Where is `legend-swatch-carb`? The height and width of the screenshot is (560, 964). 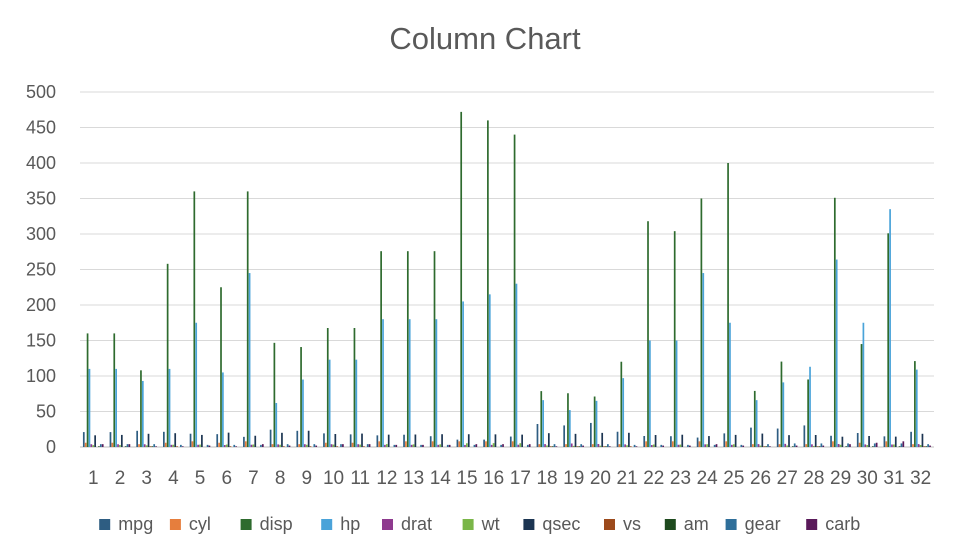
legend-swatch-carb is located at coordinates (812, 524).